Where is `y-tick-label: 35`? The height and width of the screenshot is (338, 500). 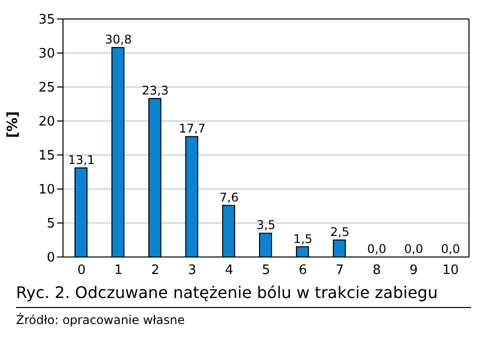
y-tick-label: 35 is located at coordinates (46, 20).